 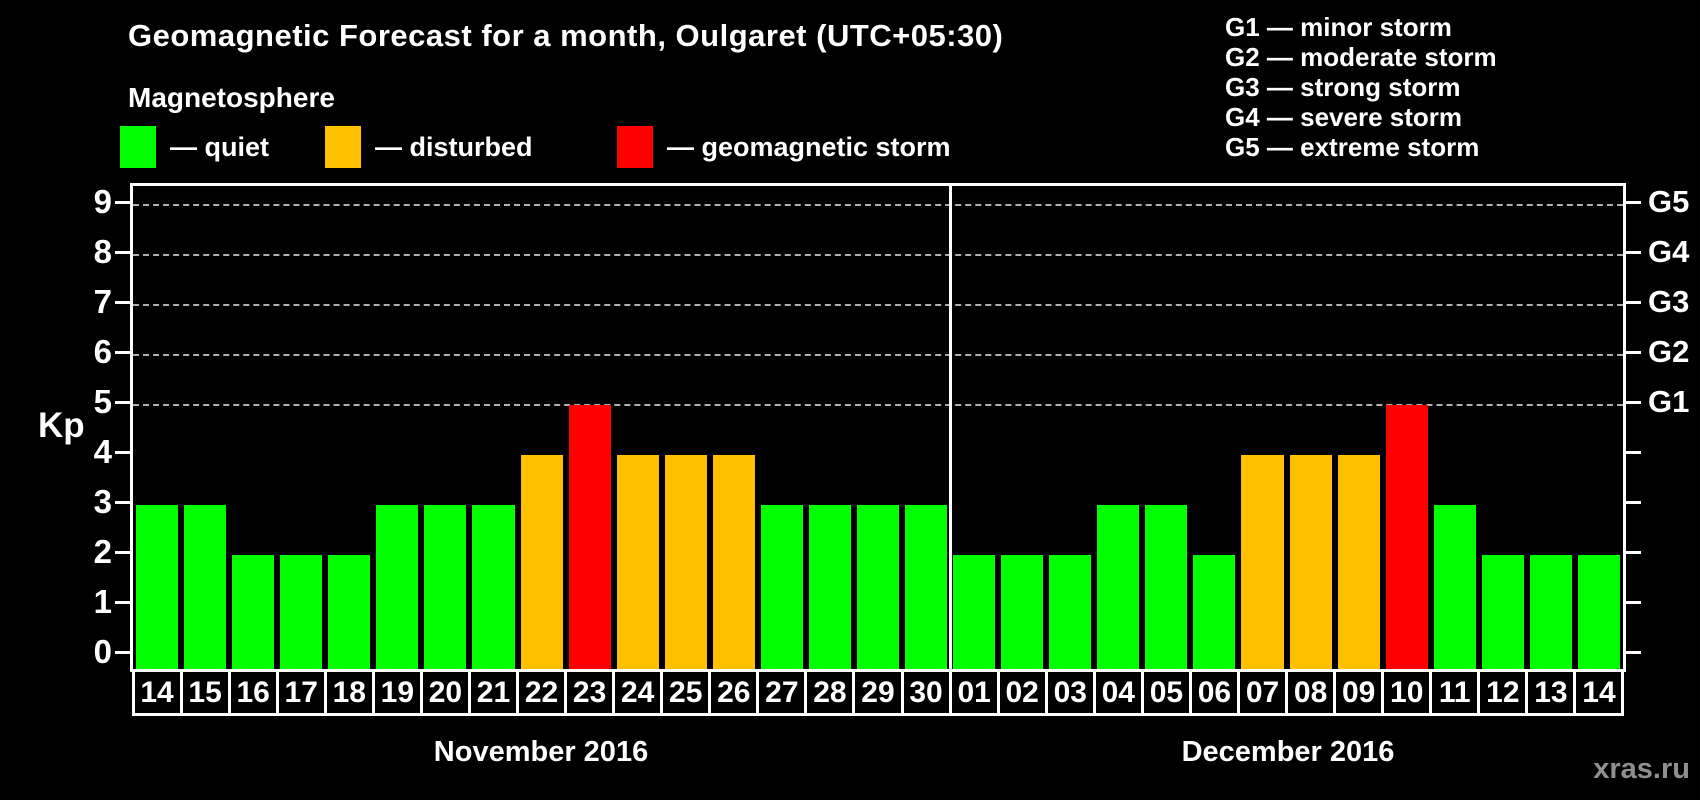 What do you see at coordinates (878, 405) in the screenshot?
I see `gridline-kp5` at bounding box center [878, 405].